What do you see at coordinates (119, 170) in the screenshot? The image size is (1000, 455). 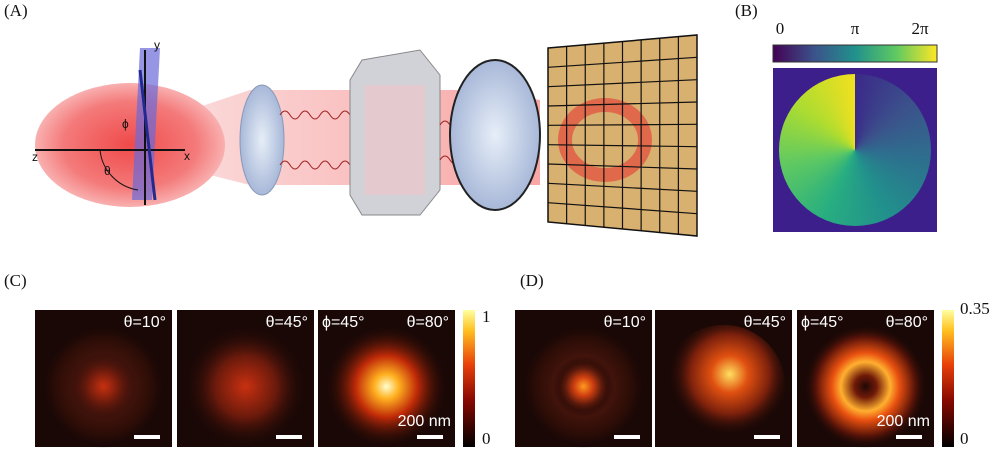 I see `theta-arc` at bounding box center [119, 170].